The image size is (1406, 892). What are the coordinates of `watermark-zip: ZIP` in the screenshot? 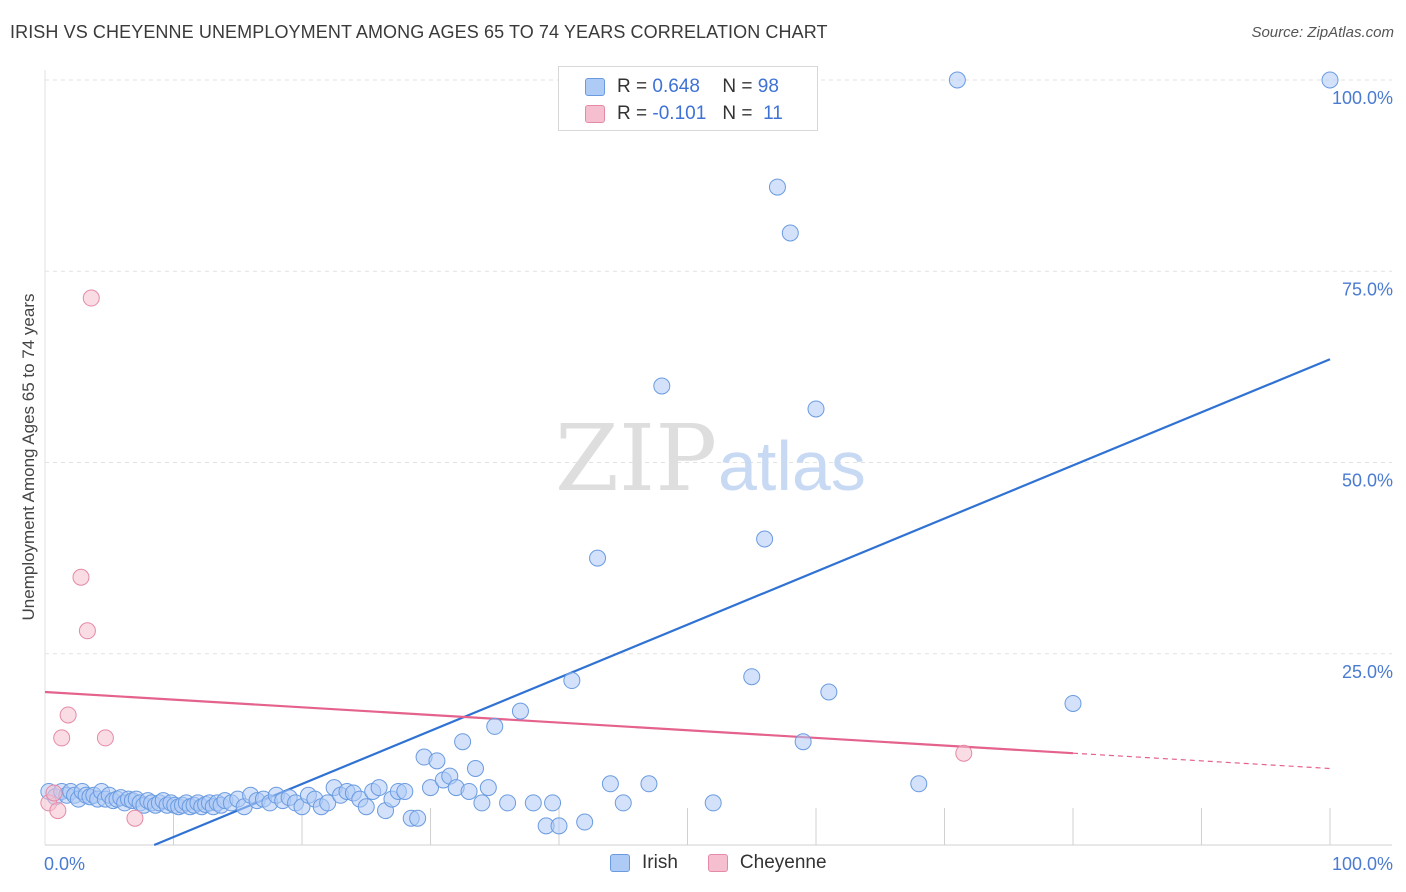 It's located at (636, 458).